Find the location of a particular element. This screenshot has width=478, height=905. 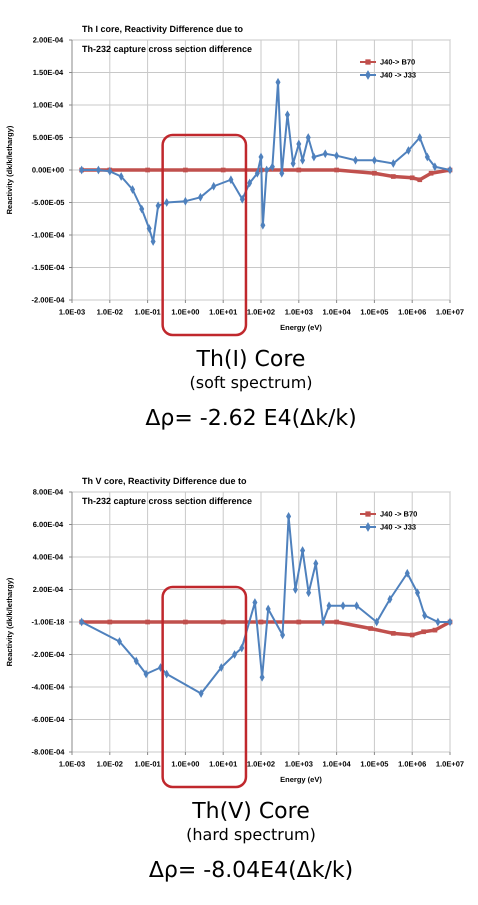

chart-title: Th V core, Reactivity Difference due to is located at coordinates (165, 481).